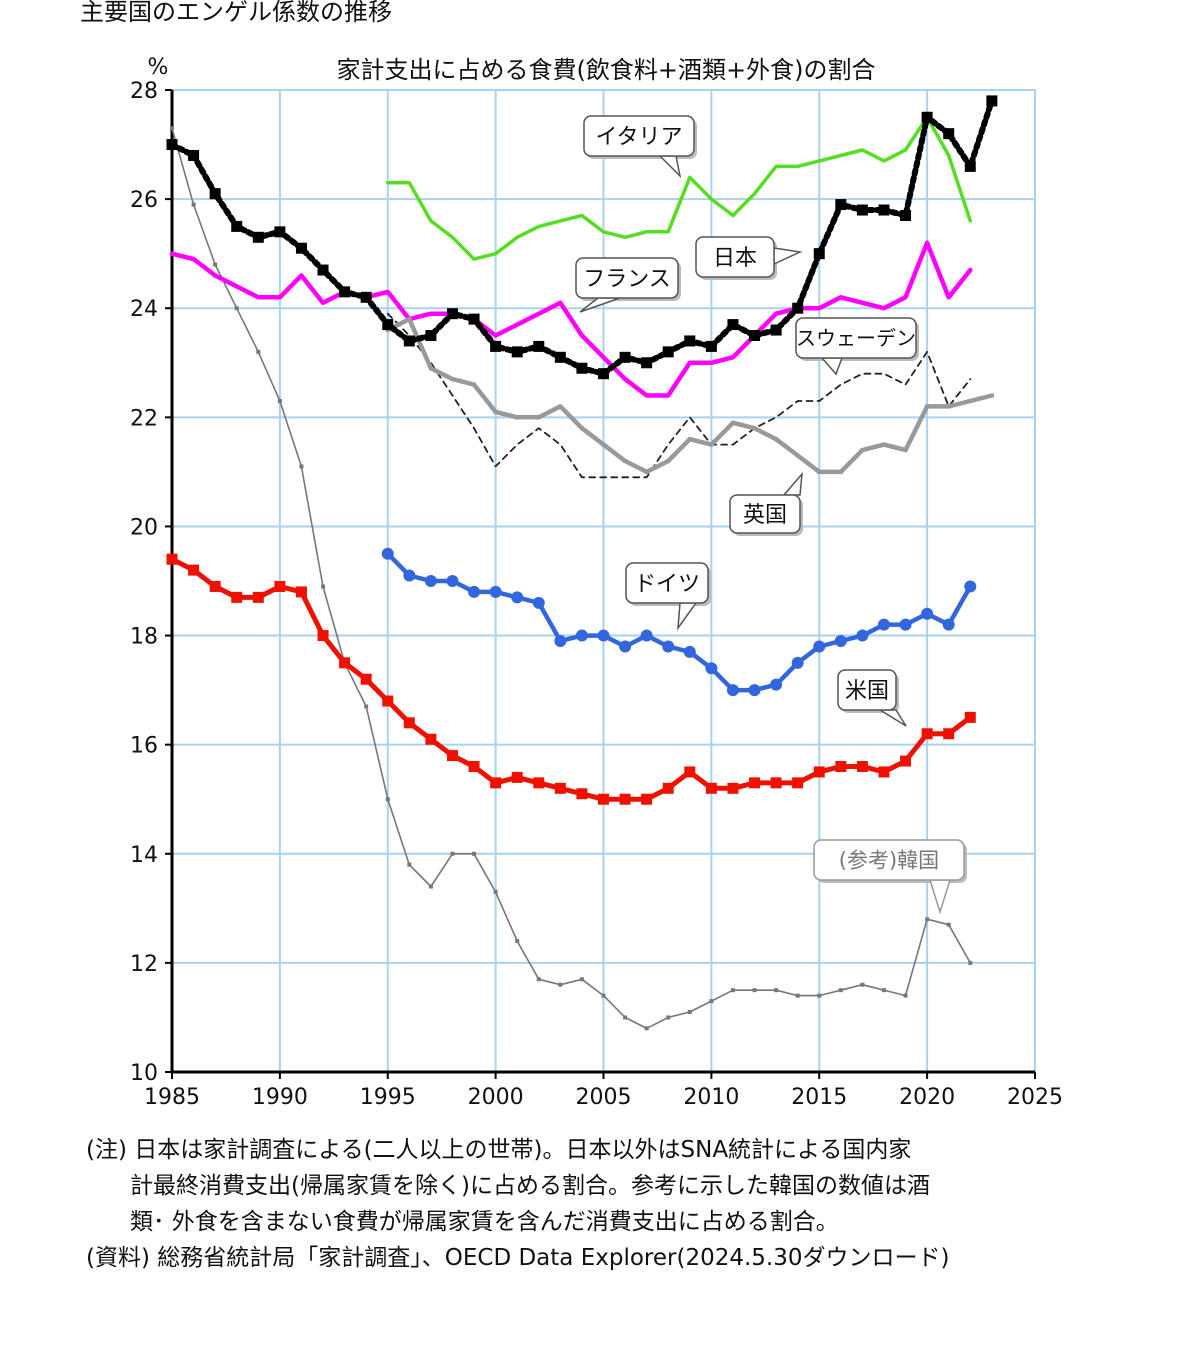 This screenshot has width=1179, height=1372. I want to click on callout-3: フランス, so click(628, 285).